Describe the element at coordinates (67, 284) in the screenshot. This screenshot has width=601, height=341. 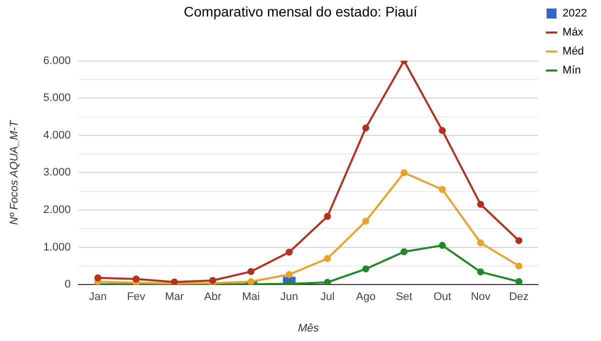
I see `y-tick-label: 0` at that location.